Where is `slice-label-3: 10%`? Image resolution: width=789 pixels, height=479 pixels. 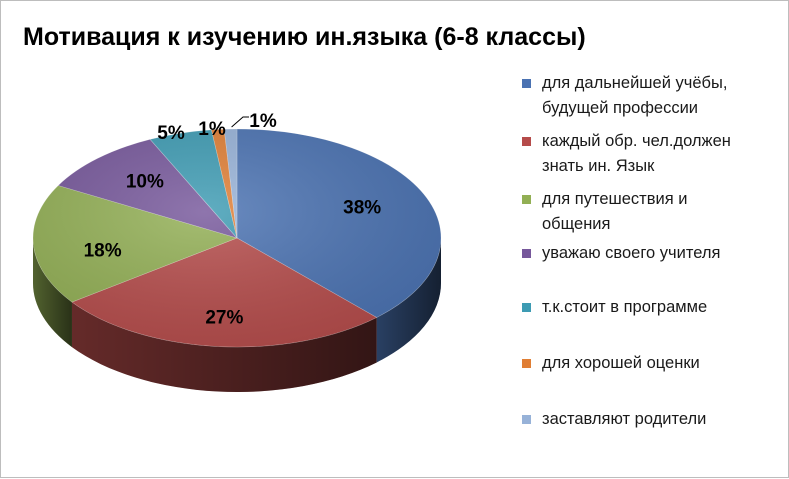 slice-label-3: 10% is located at coordinates (145, 182).